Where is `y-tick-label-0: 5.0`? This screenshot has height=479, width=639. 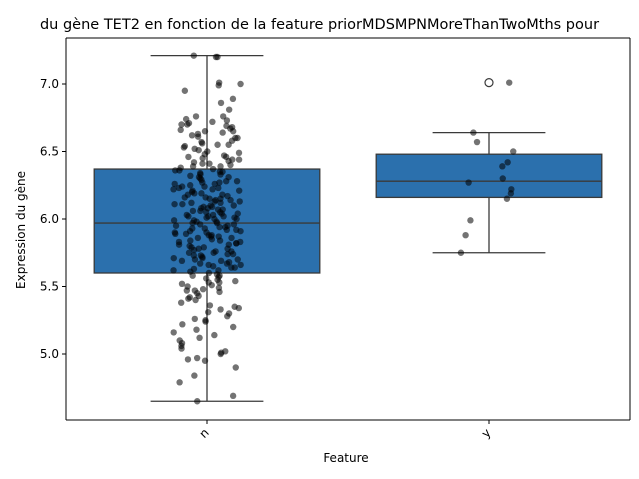
y-tick-label-0: 5.0 is located at coordinates (49, 354).